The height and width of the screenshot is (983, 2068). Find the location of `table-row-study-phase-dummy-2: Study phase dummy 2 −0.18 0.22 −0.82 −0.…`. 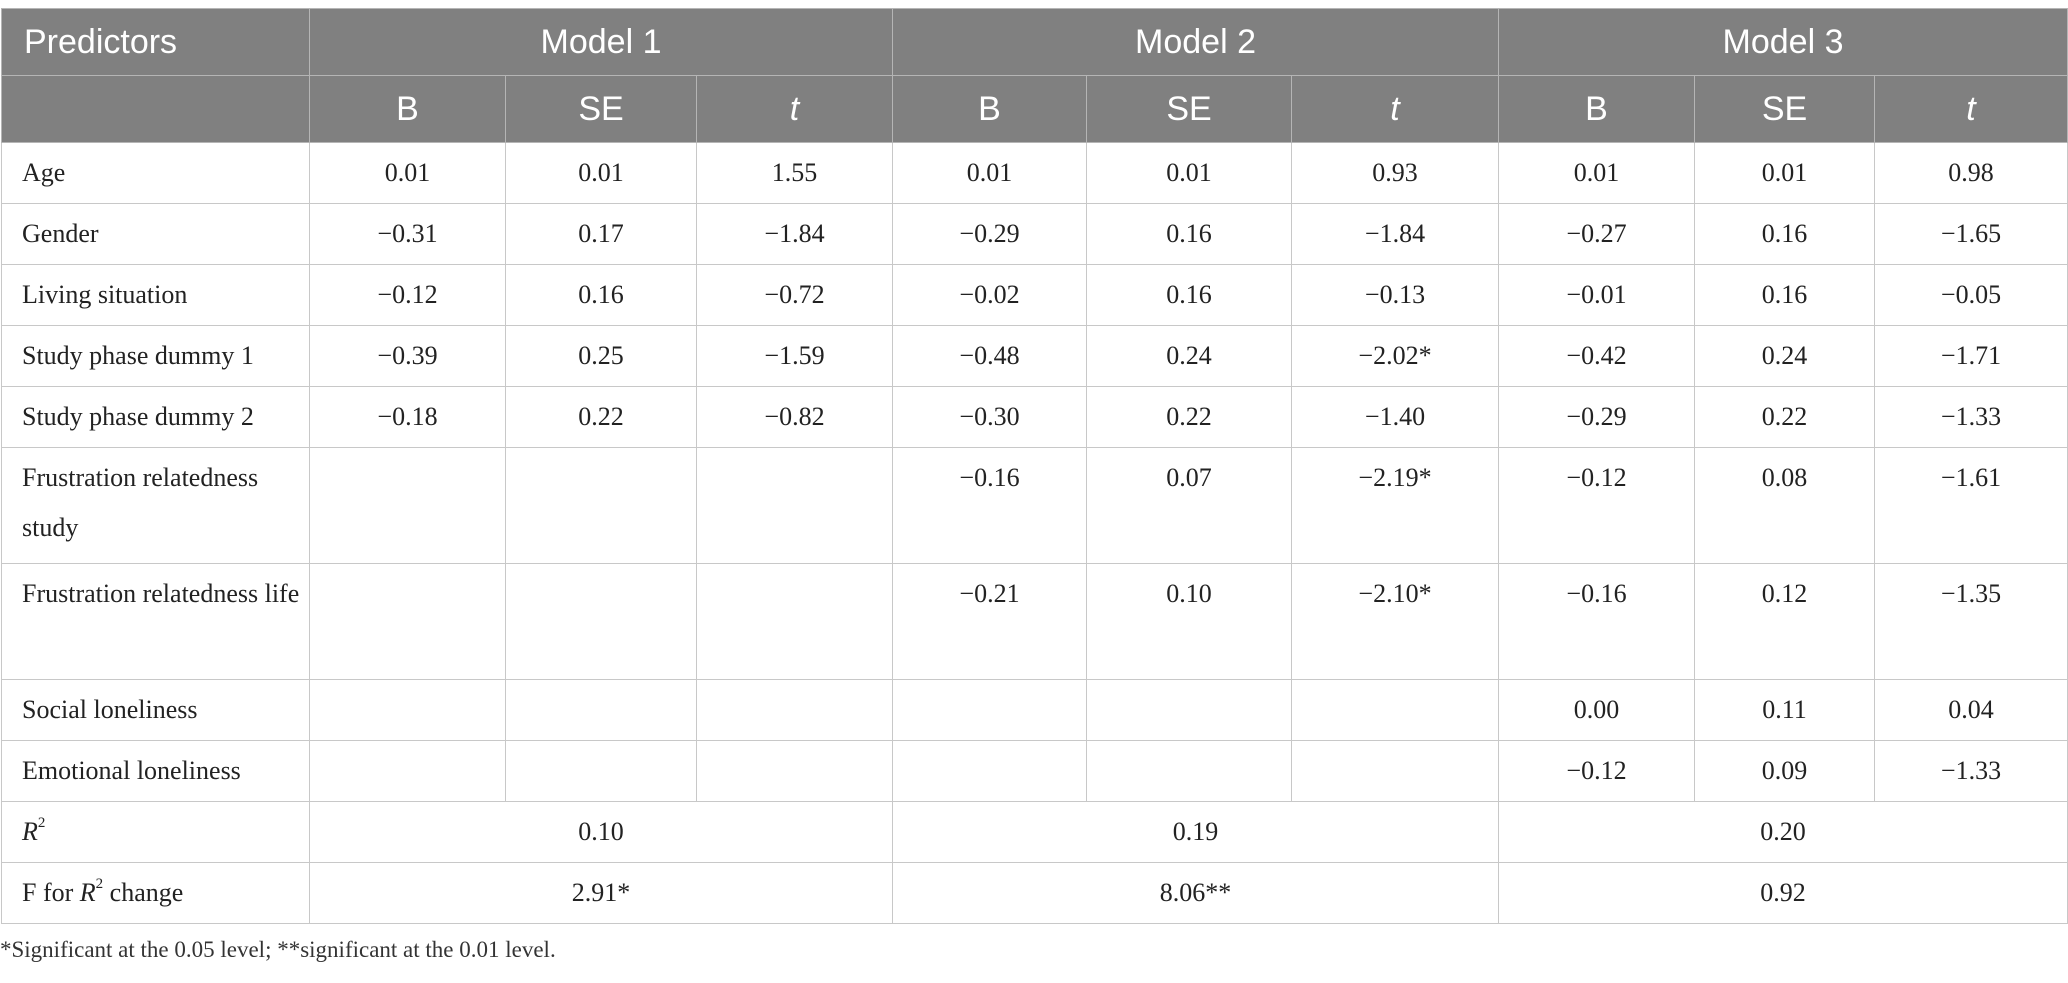

table-row-study-phase-dummy-2: Study phase dummy 2 −0.18 0.22 −0.82 −0.… is located at coordinates (1034, 417).